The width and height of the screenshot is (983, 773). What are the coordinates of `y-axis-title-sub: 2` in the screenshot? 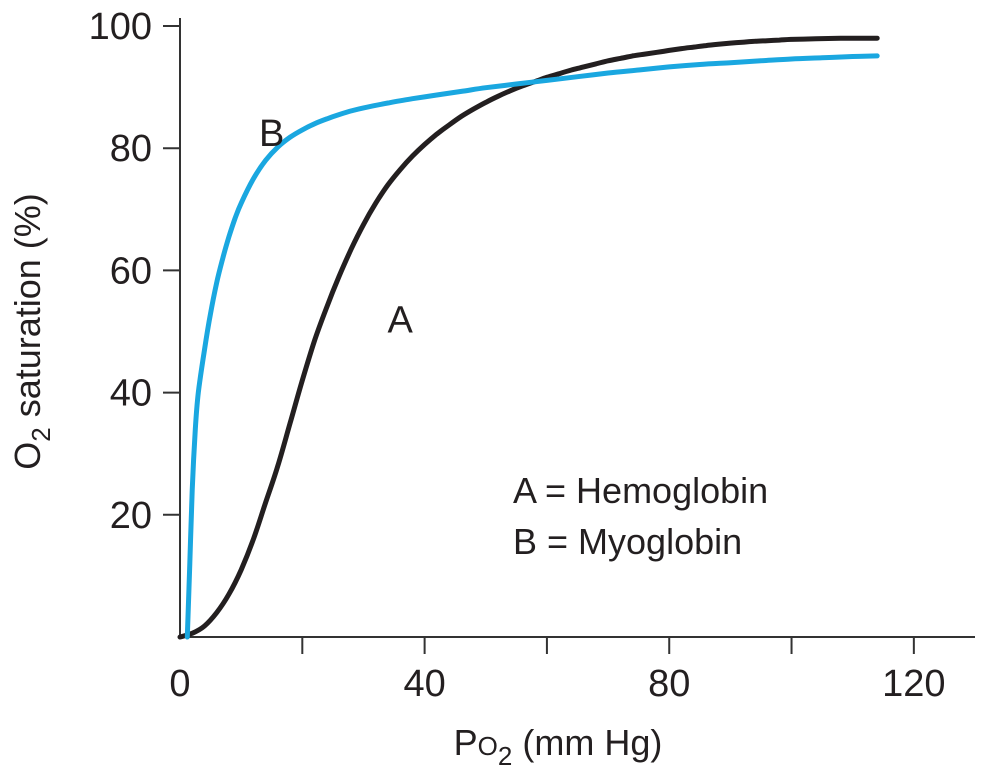 It's located at (41, 434).